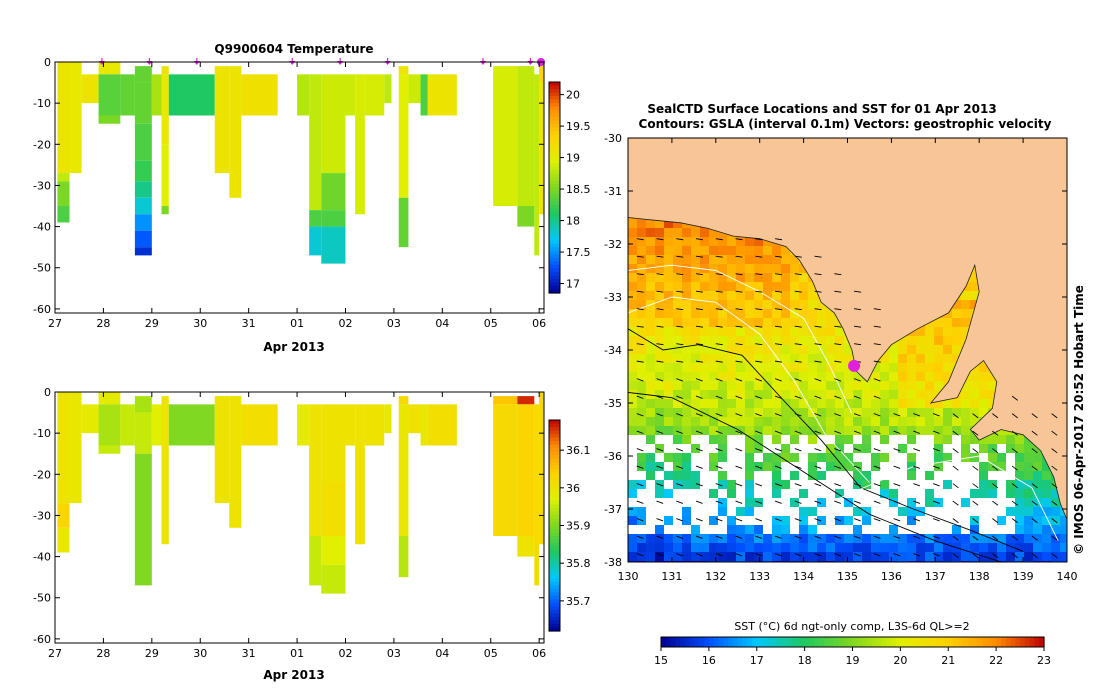  Describe the element at coordinates (613, 509) in the screenshot. I see `map-y-tick-label: -37` at that location.